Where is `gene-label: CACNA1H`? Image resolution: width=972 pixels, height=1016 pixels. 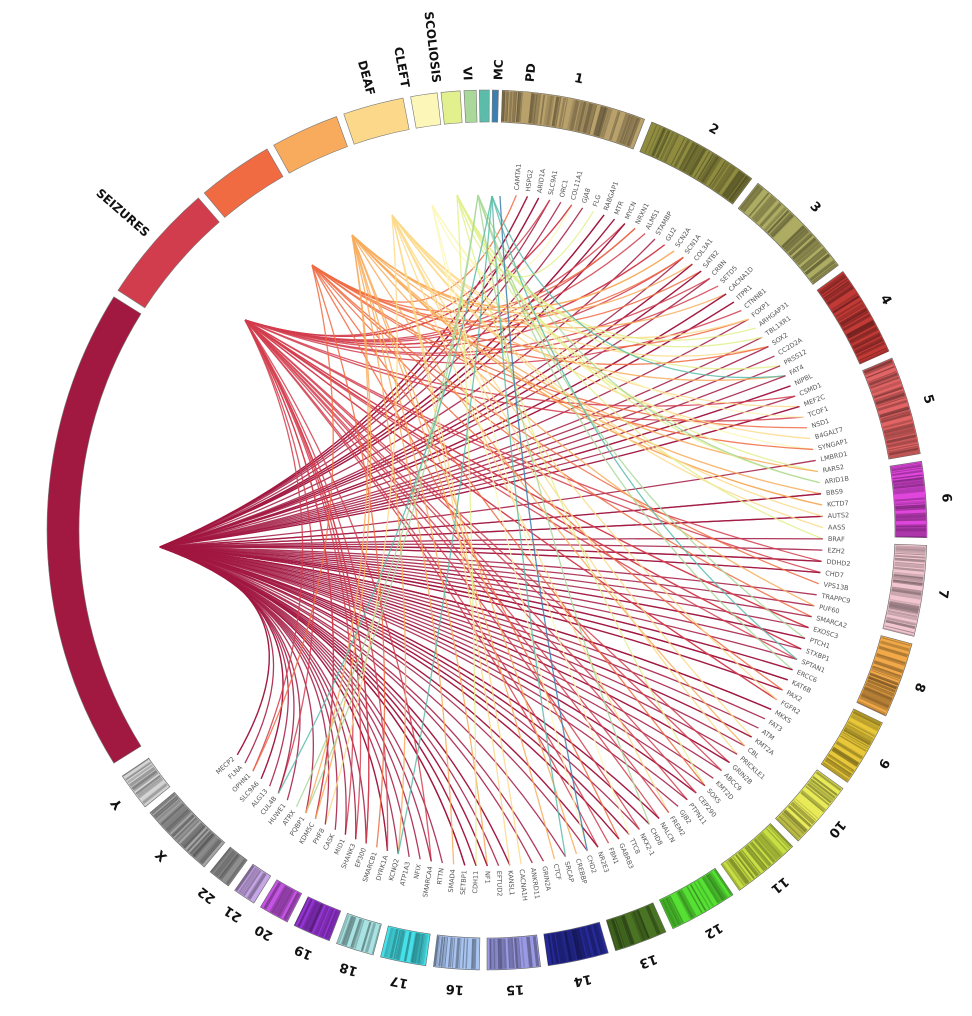
gene-label: CACNA1H is located at coordinates (523, 885).